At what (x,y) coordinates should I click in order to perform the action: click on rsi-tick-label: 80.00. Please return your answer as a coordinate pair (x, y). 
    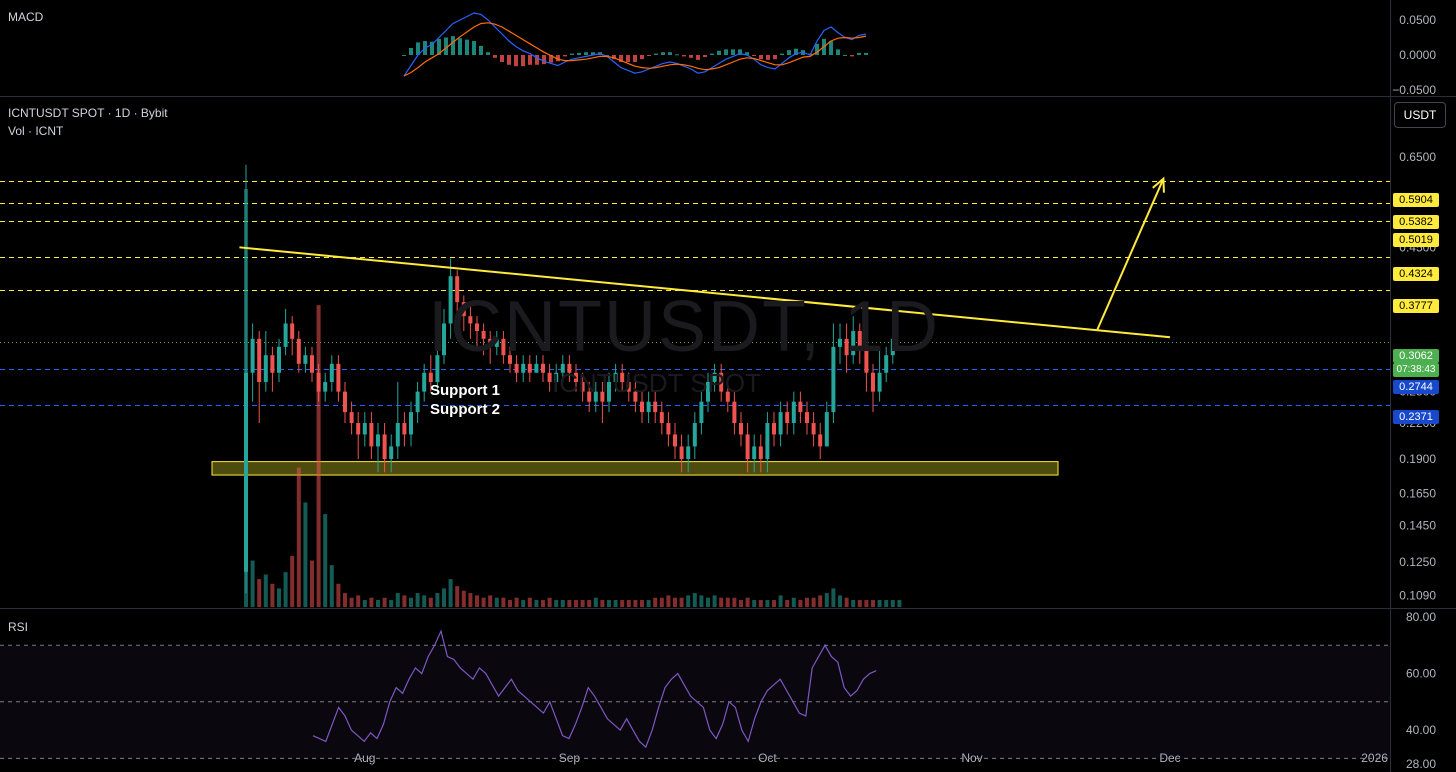
    Looking at the image, I should click on (1421, 617).